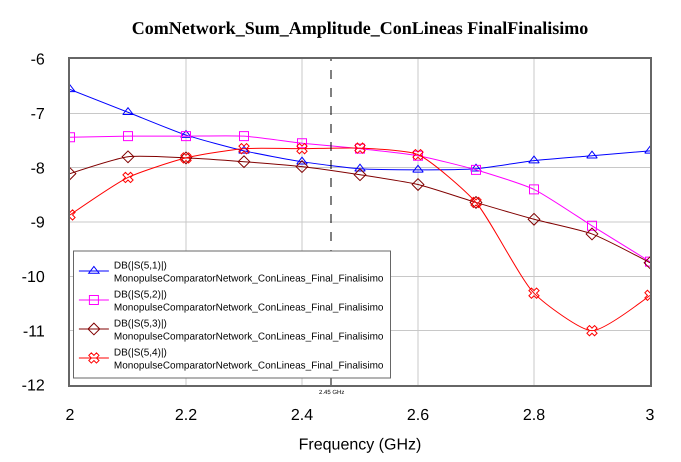 The height and width of the screenshot is (462, 681). Describe the element at coordinates (37, 223) in the screenshot. I see `y-tick-label: -9` at that location.